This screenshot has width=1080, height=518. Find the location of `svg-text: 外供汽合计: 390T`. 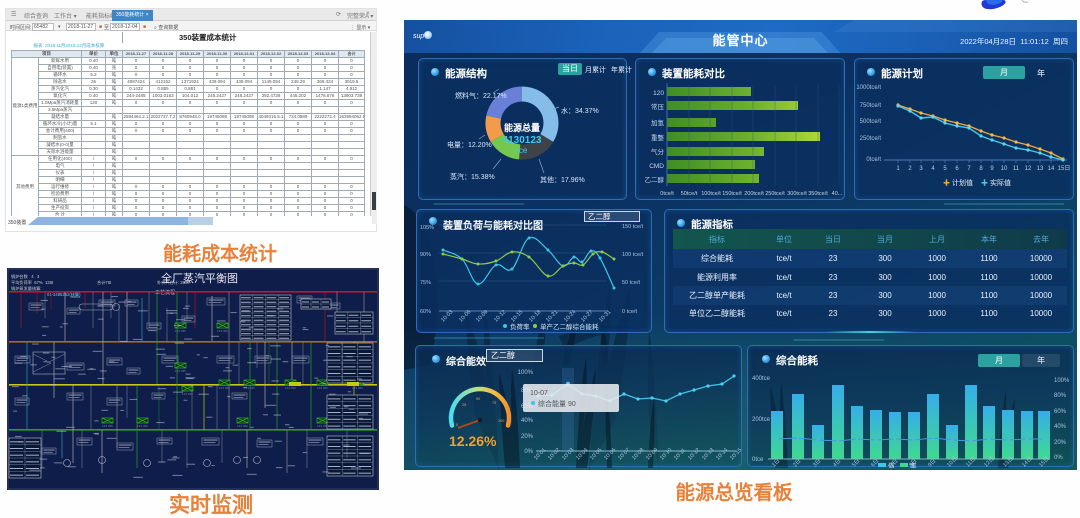

svg-text: 外供汽合计: 390T is located at coordinates (173, 282).